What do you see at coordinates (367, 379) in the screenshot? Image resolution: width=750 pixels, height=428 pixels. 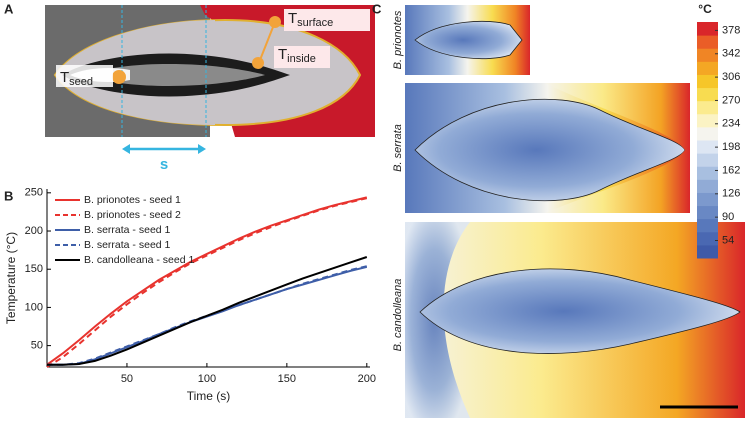 I see `x-tick-label: 200` at bounding box center [367, 379].